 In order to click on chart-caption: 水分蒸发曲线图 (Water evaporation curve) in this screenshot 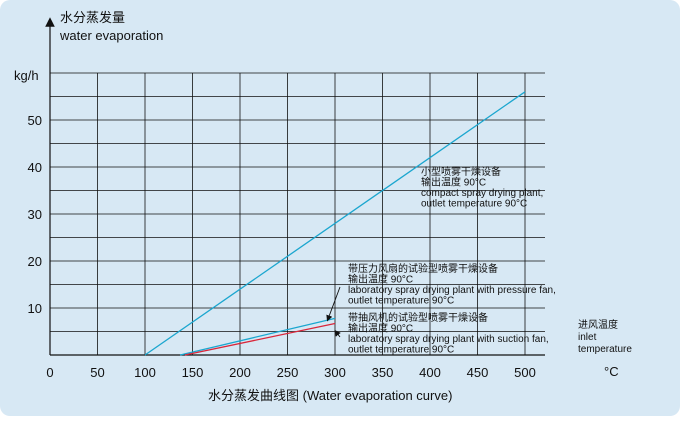, I will do `click(330, 395)`.